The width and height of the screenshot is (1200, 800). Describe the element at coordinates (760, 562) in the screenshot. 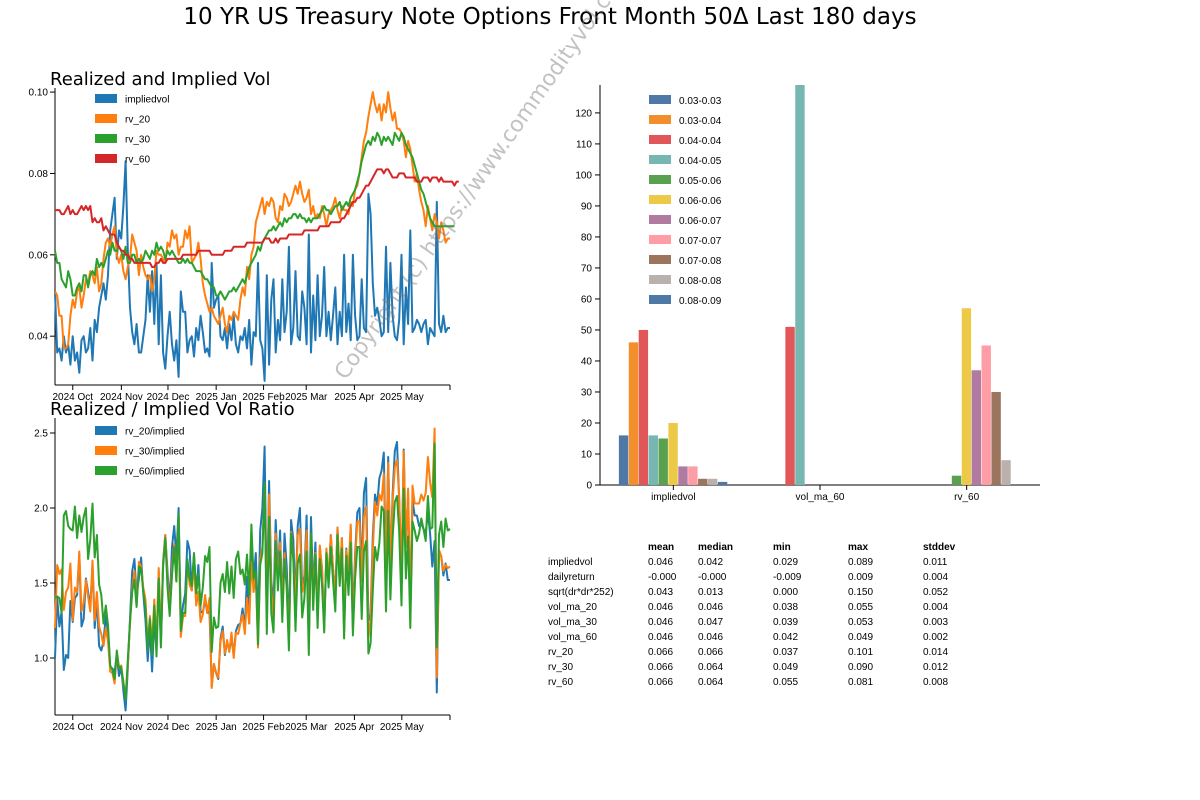

I see `stats-row: impliedvol 0.046 0.042 0.029 0.089 0.011` at that location.